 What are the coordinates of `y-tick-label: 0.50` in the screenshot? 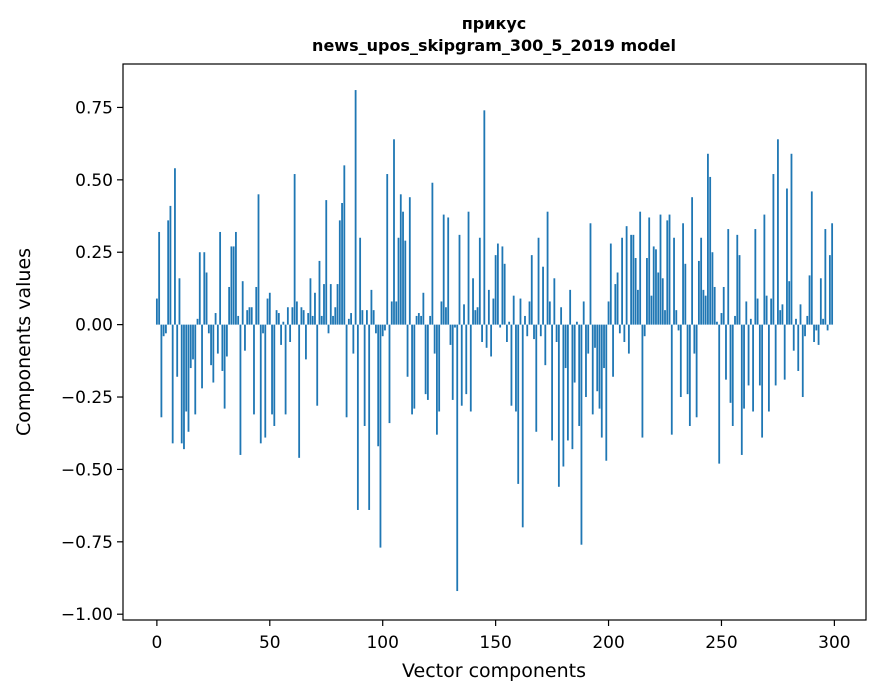 It's located at (94, 181).